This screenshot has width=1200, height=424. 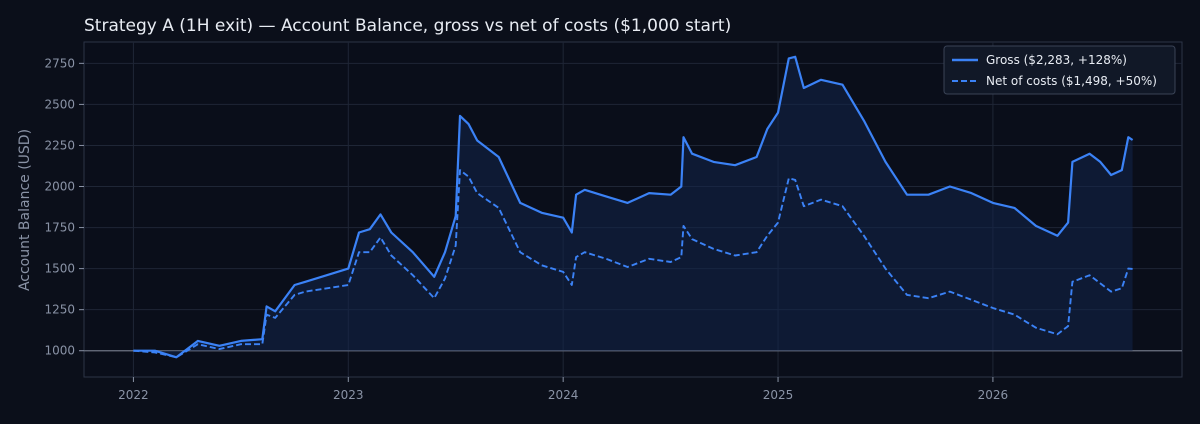 I want to click on x-tick-label: 2022, so click(x=133, y=395).